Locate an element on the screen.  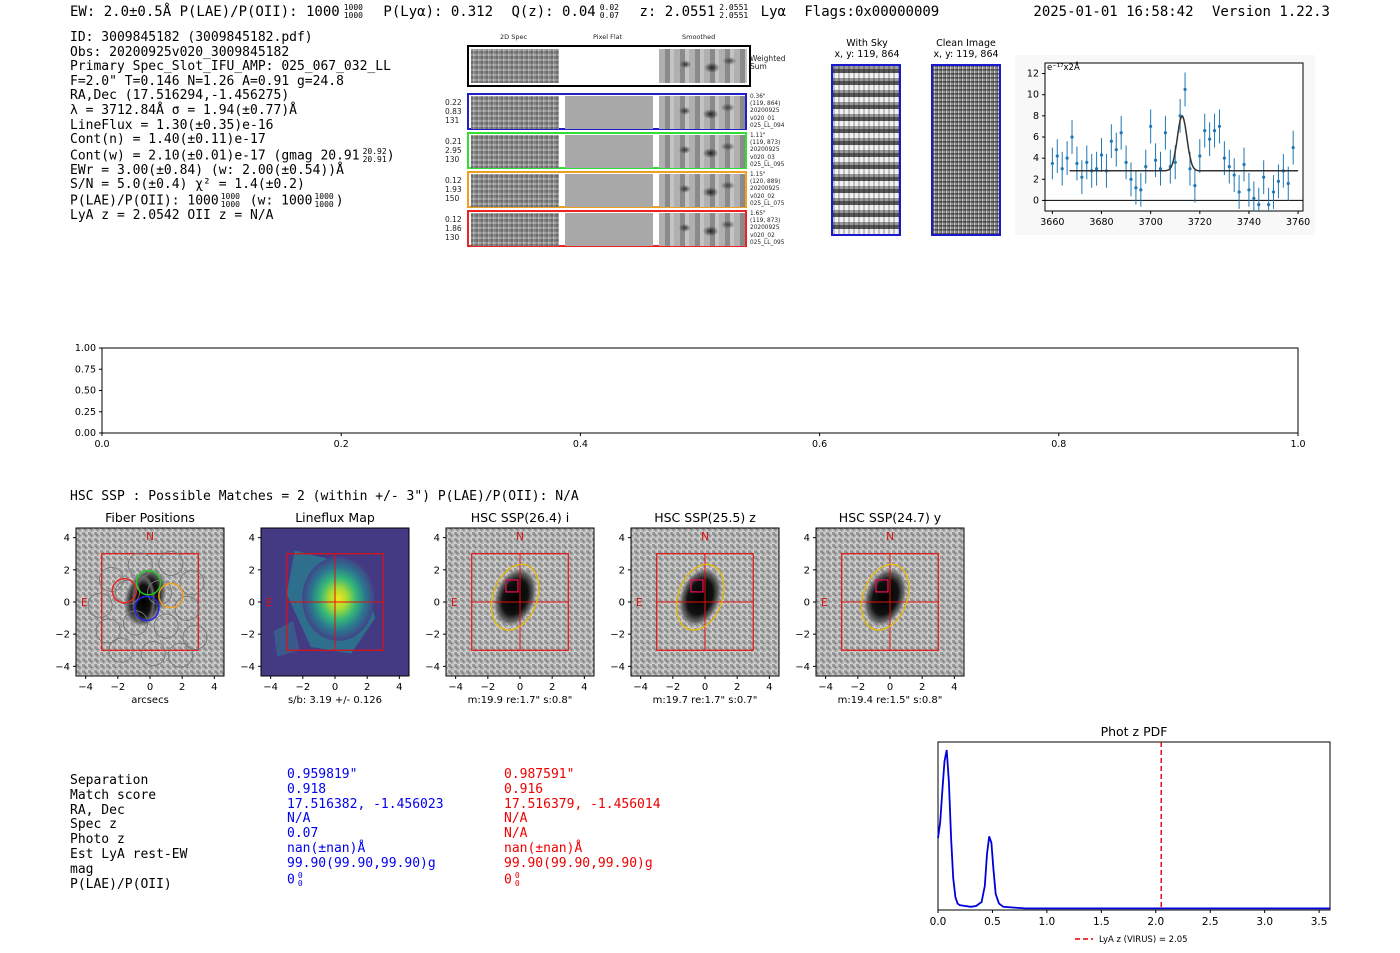
match-blue-plae-frac-lo: 0 is located at coordinates (300, 883).